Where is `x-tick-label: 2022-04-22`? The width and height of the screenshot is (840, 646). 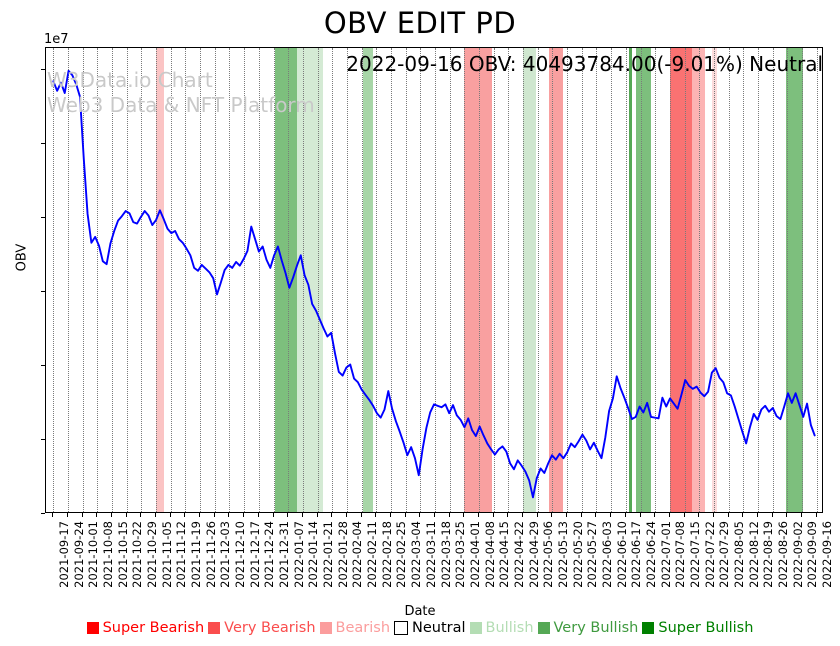
x-tick-label: 2022-04-22 is located at coordinates (518, 554).